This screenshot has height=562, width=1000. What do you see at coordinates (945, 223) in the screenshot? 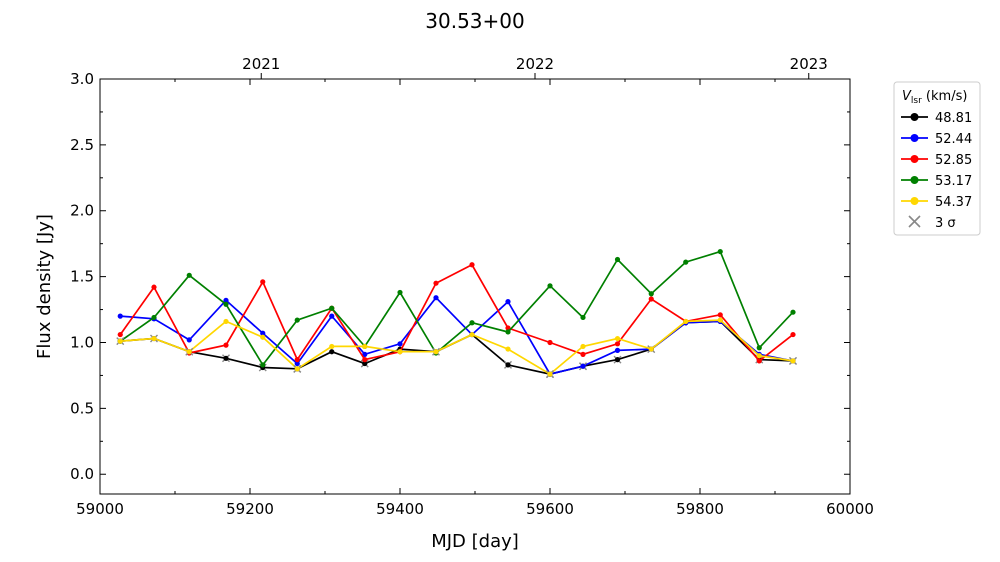
I see `legend-label-upper-limit: 3 σ` at bounding box center [945, 223].